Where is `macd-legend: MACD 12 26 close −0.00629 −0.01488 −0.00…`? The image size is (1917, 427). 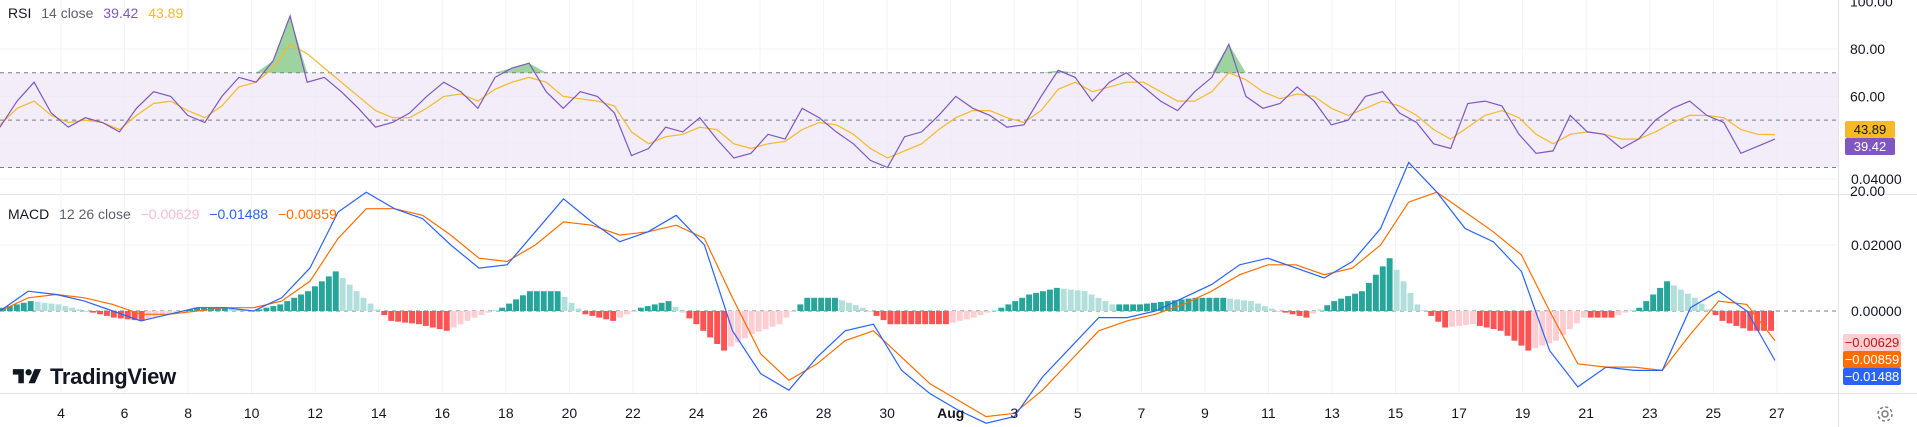 macd-legend: MACD 12 26 close −0.00629 −0.01488 −0.00… is located at coordinates (175, 214).